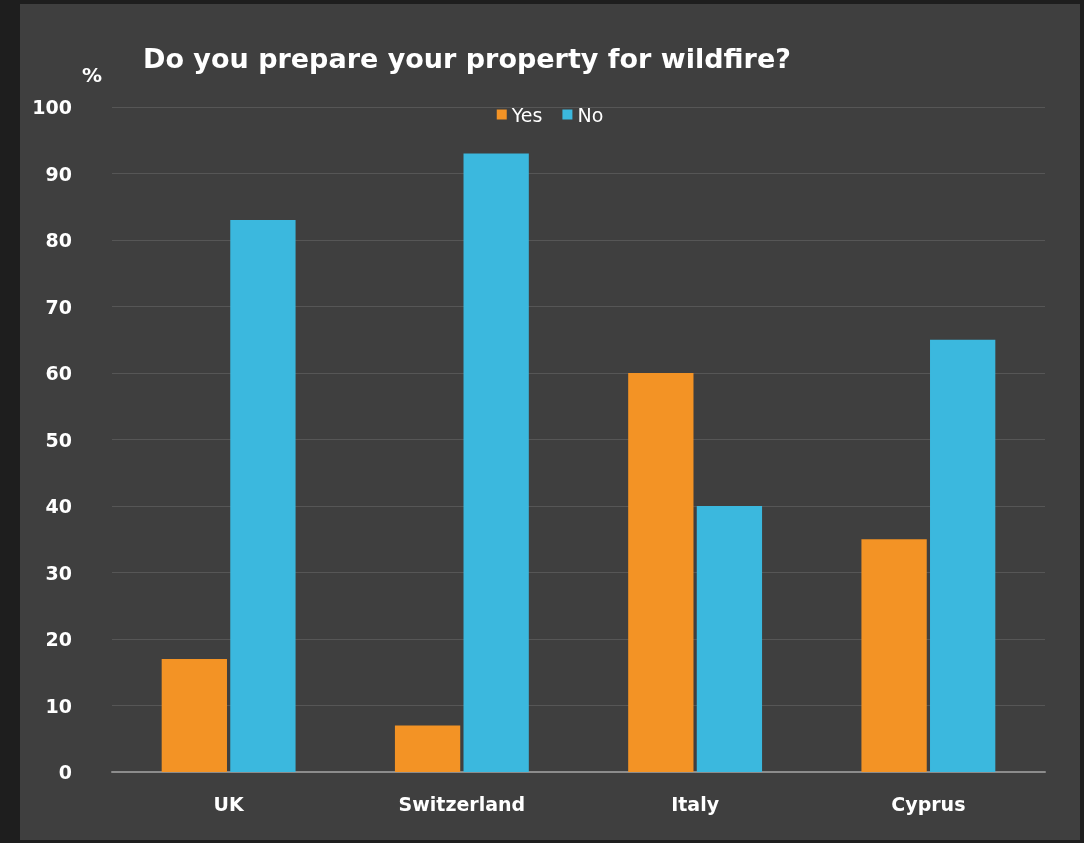  I want to click on chart-title: Do you prepare your property for wildfire?, so click(467, 58).